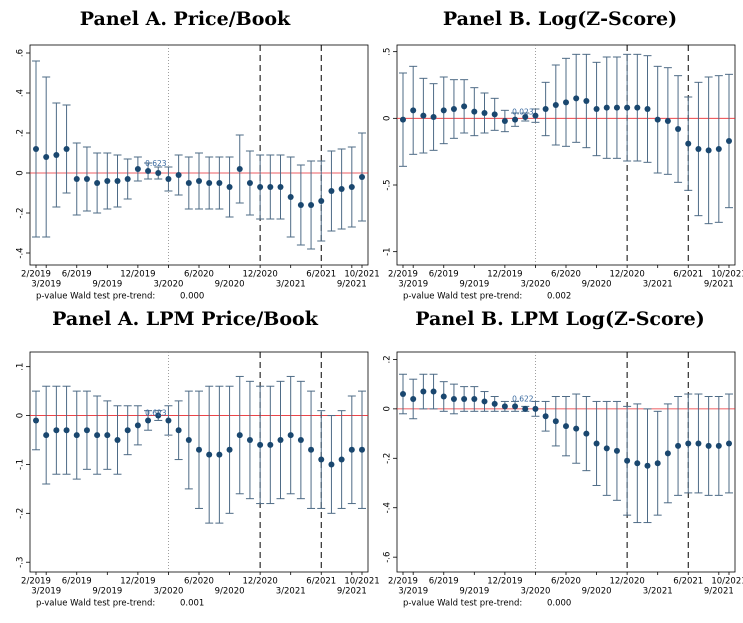  I want to click on y-tick-label: .2, so click(21, 133).